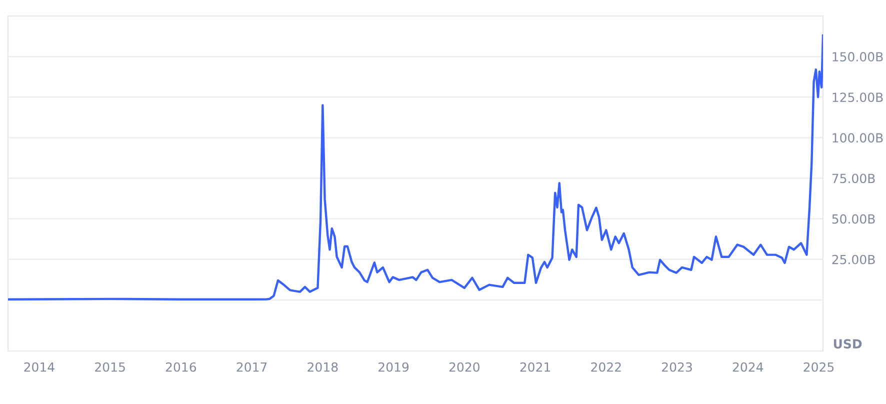 This screenshot has height=404, width=886. I want to click on x-tick-label: 2020, so click(464, 367).